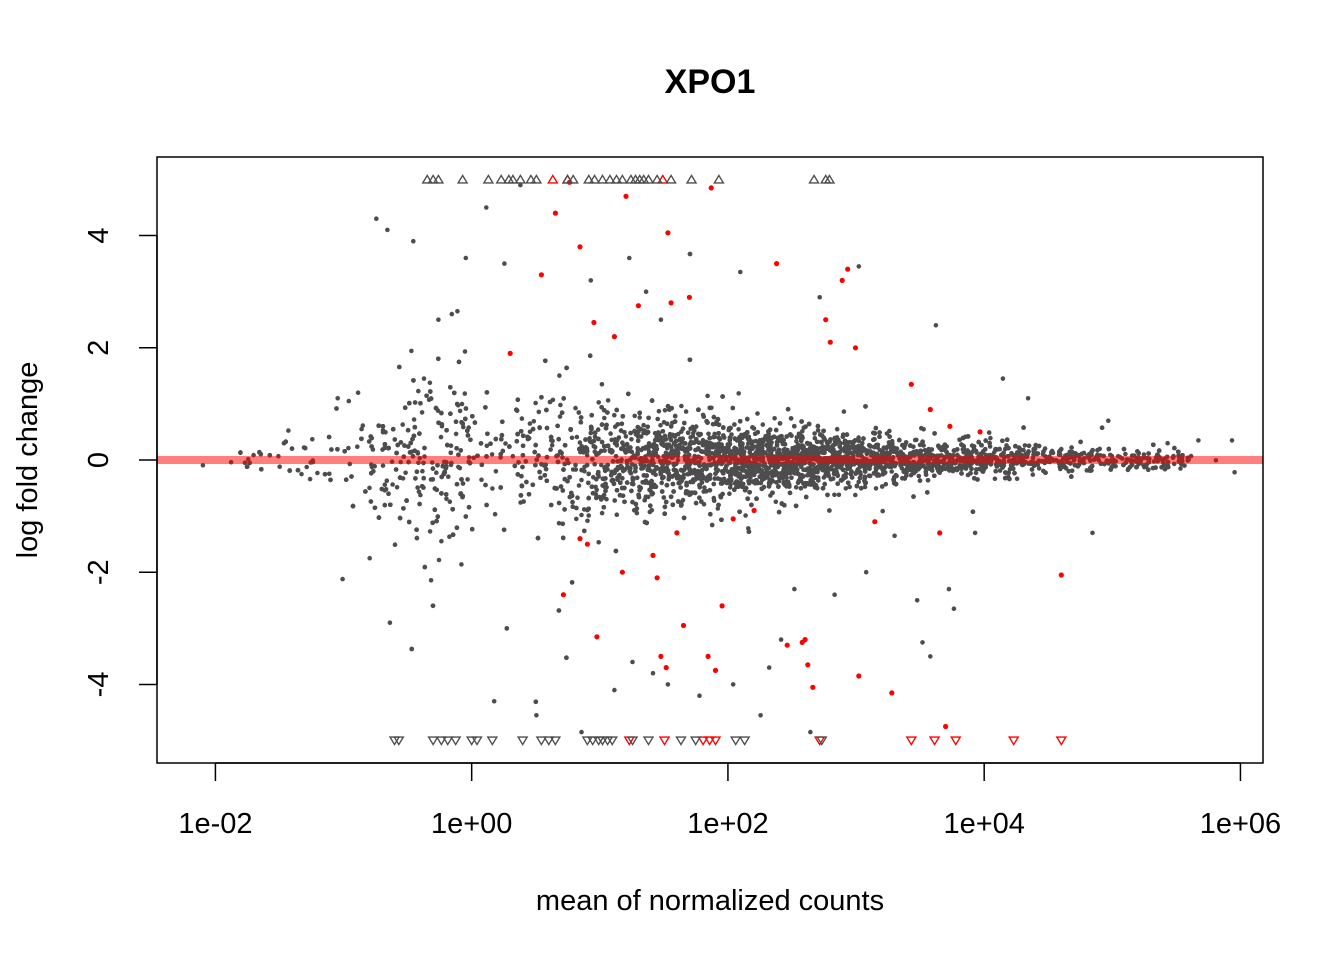 This screenshot has height=960, width=1344. Describe the element at coordinates (729, 801) in the screenshot. I see `x-axis: 1e-02 1e+00 1e+02 1e+04 1e+06` at that location.